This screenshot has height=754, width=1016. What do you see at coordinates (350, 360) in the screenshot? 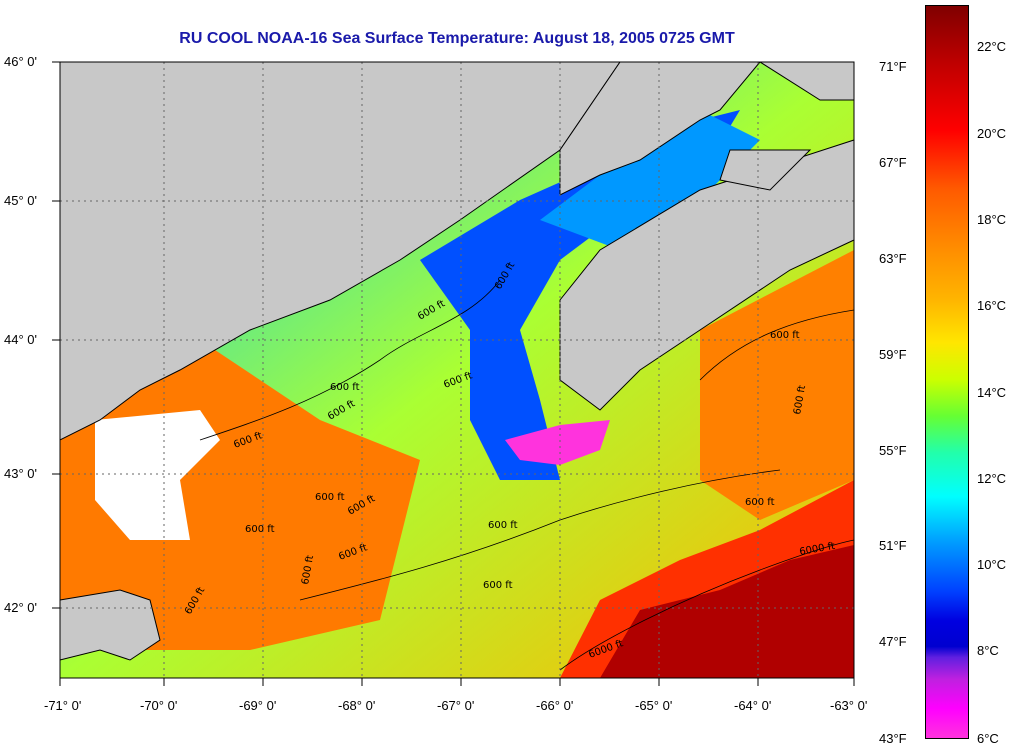
I see `contour-600ft-west` at bounding box center [350, 360].